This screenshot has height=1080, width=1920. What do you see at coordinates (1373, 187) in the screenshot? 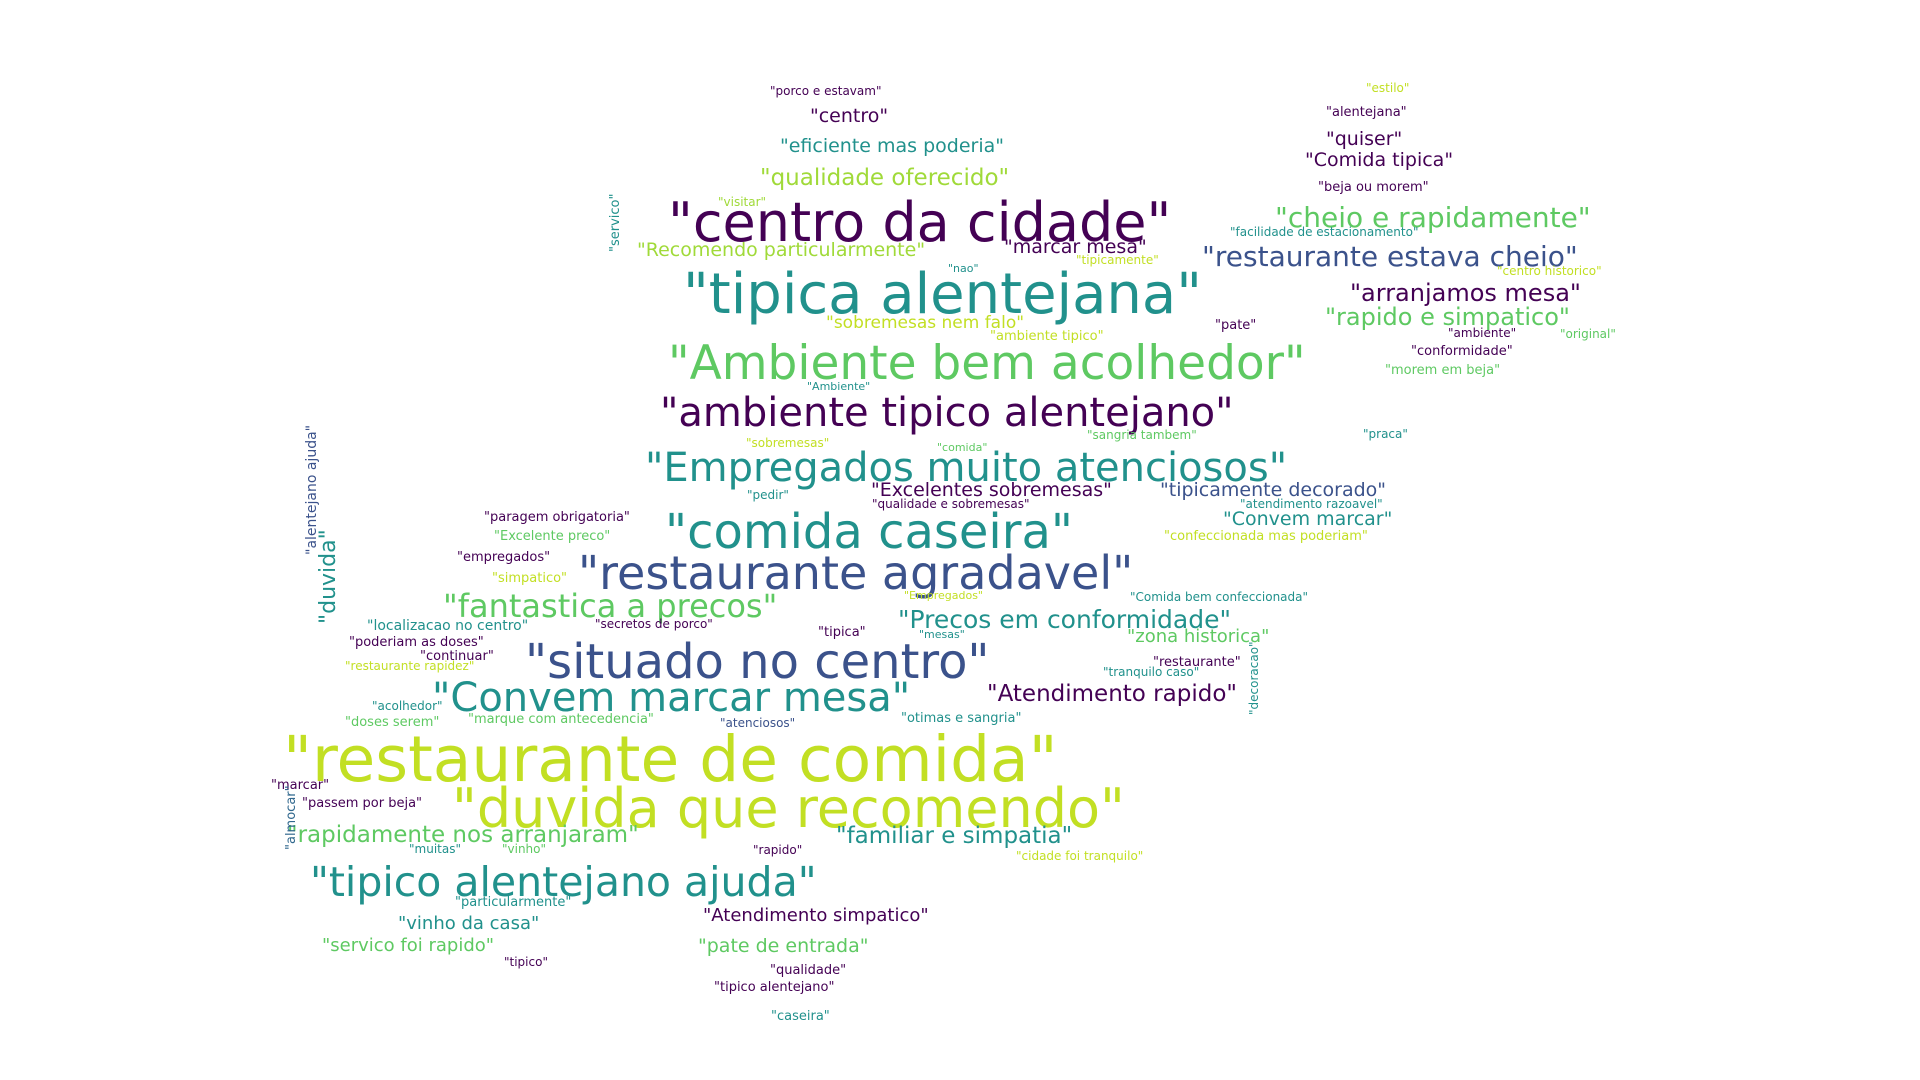
I see `word-beja-ou-morem: "beja ou morem"` at bounding box center [1373, 187].